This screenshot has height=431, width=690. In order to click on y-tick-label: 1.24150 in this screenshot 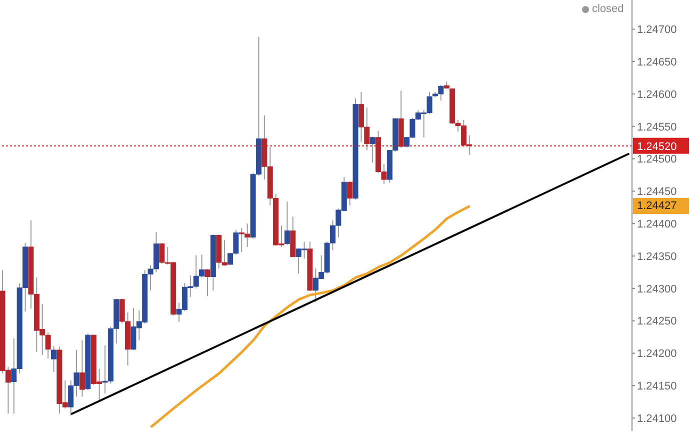, I will do `click(657, 386)`.